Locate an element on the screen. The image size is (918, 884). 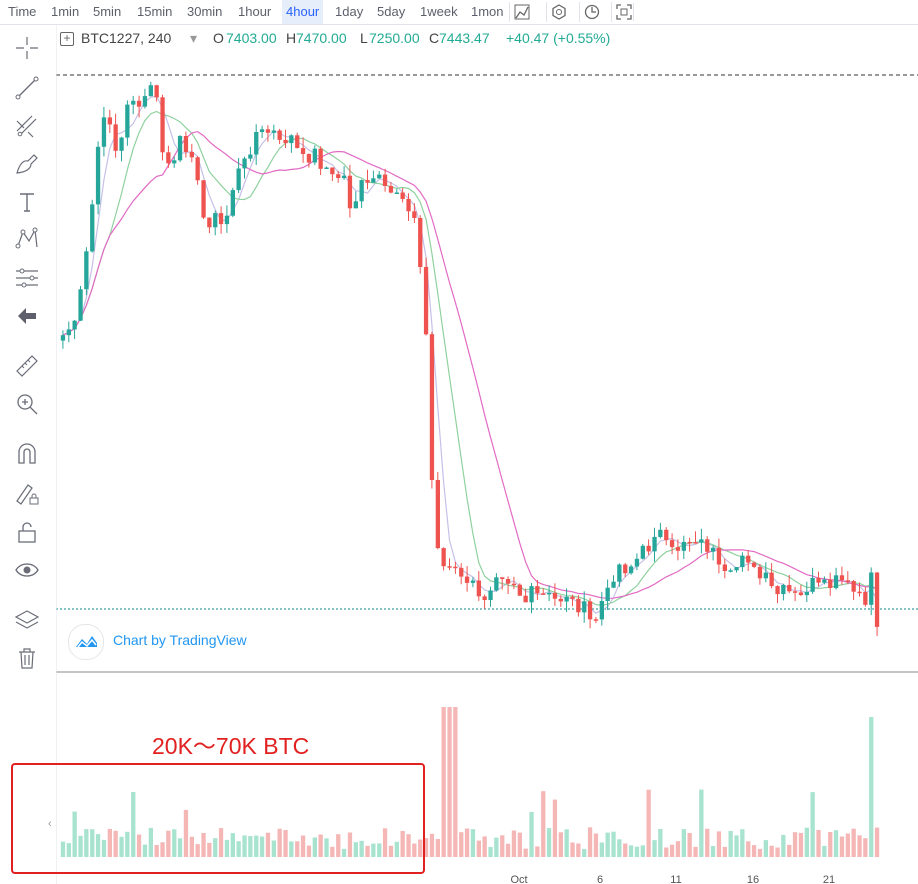
bar-type-icon is located at coordinates (520, 12).